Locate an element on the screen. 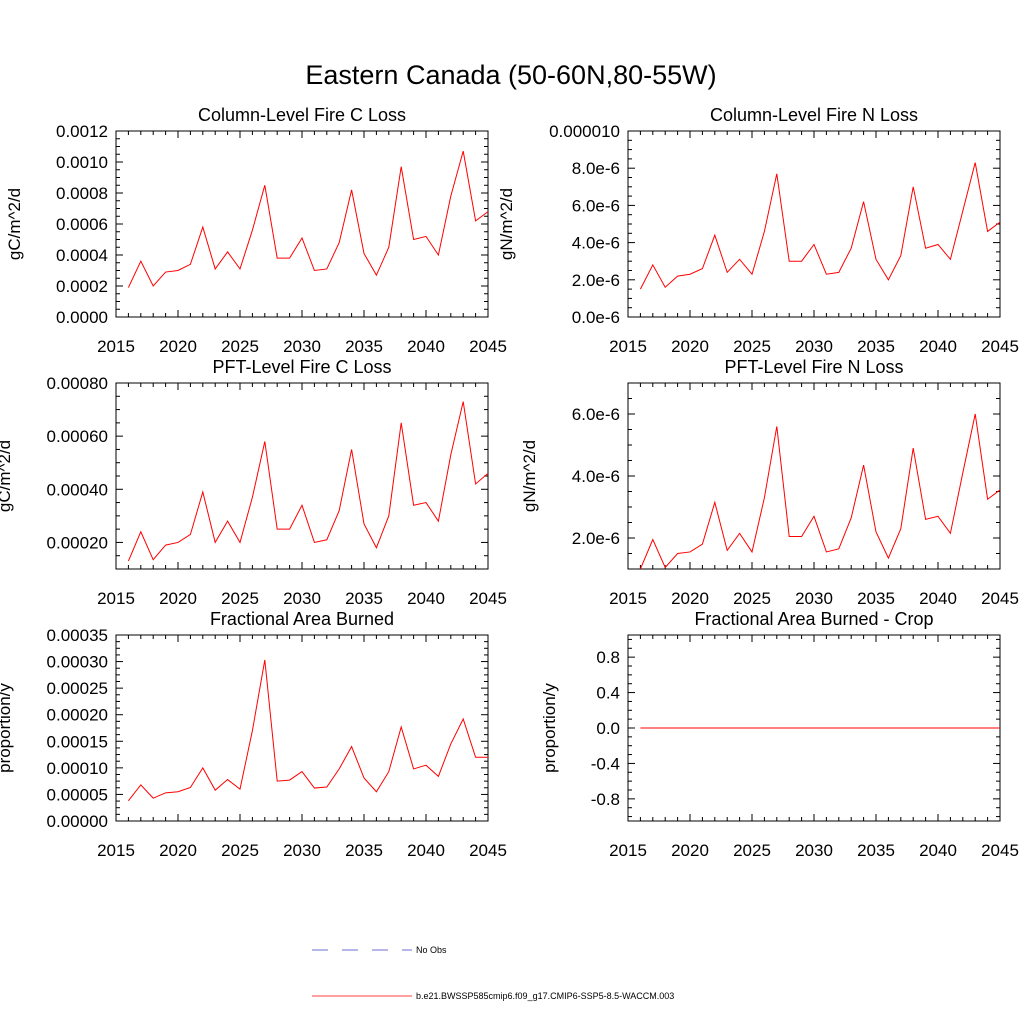 Image resolution: width=1024 pixels, height=1024 pixels. panel-title: Column-Level Fire C Loss is located at coordinates (302, 115).